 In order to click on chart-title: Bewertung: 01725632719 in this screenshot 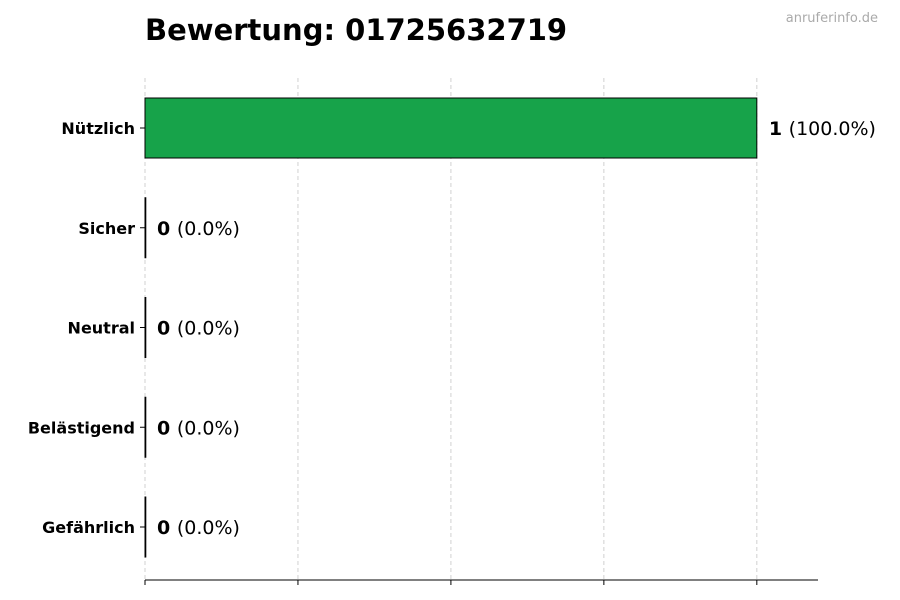, I will do `click(356, 30)`.